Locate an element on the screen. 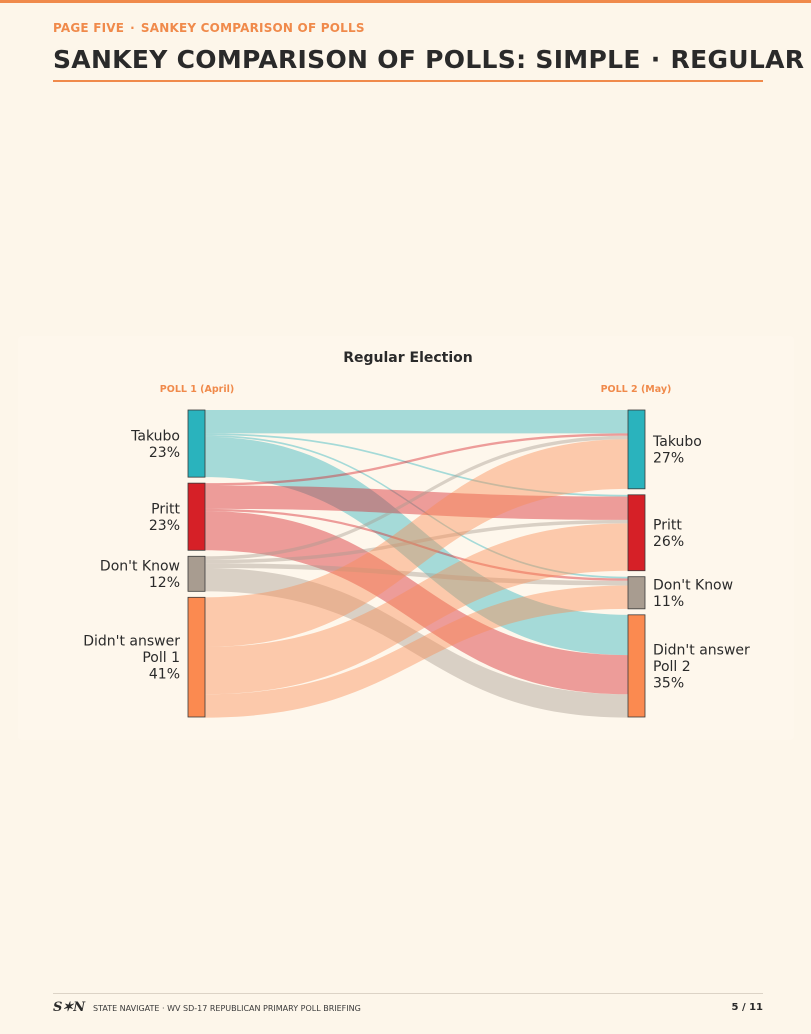 The height and width of the screenshot is (1034, 811). left-node-label-0: Takubo 23% is located at coordinates (155, 444).